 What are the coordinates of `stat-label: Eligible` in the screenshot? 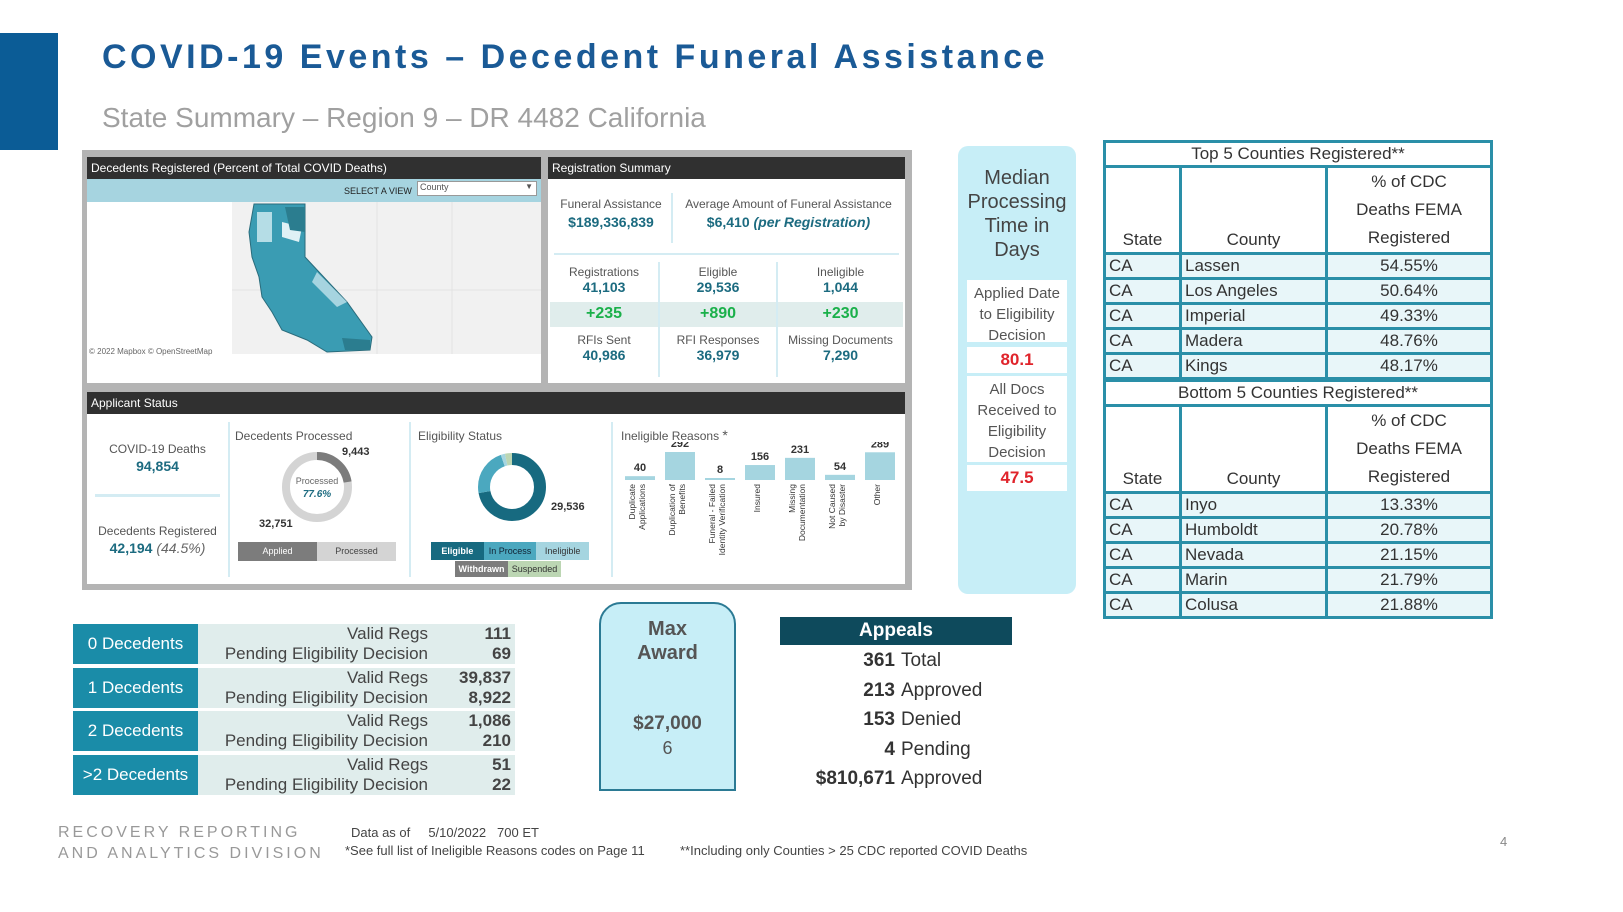 It's located at (718, 272).